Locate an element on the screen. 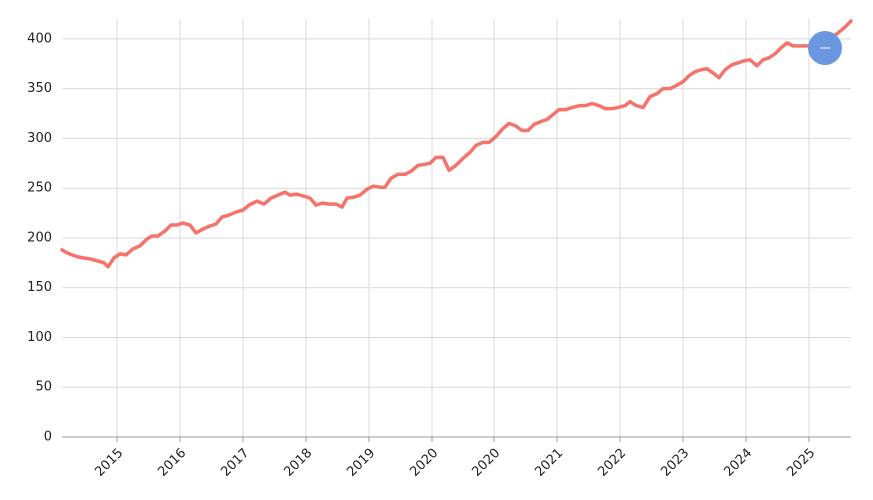  x-tick-label: 2021 is located at coordinates (549, 463).